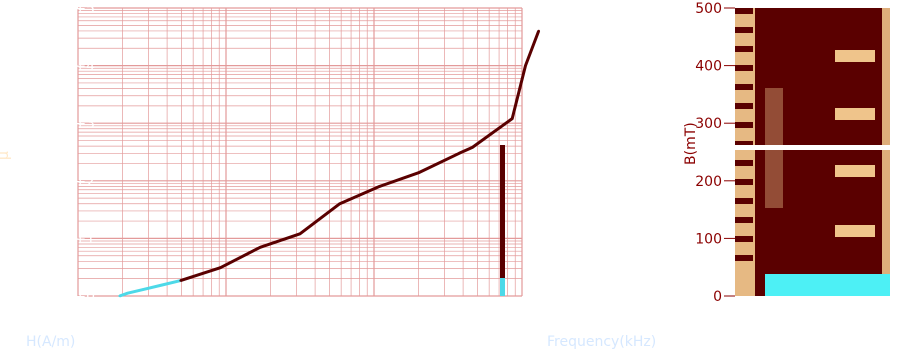 The width and height of the screenshot is (911, 355). Describe the element at coordinates (502, 220) in the screenshot. I see `frequency-marker` at that location.